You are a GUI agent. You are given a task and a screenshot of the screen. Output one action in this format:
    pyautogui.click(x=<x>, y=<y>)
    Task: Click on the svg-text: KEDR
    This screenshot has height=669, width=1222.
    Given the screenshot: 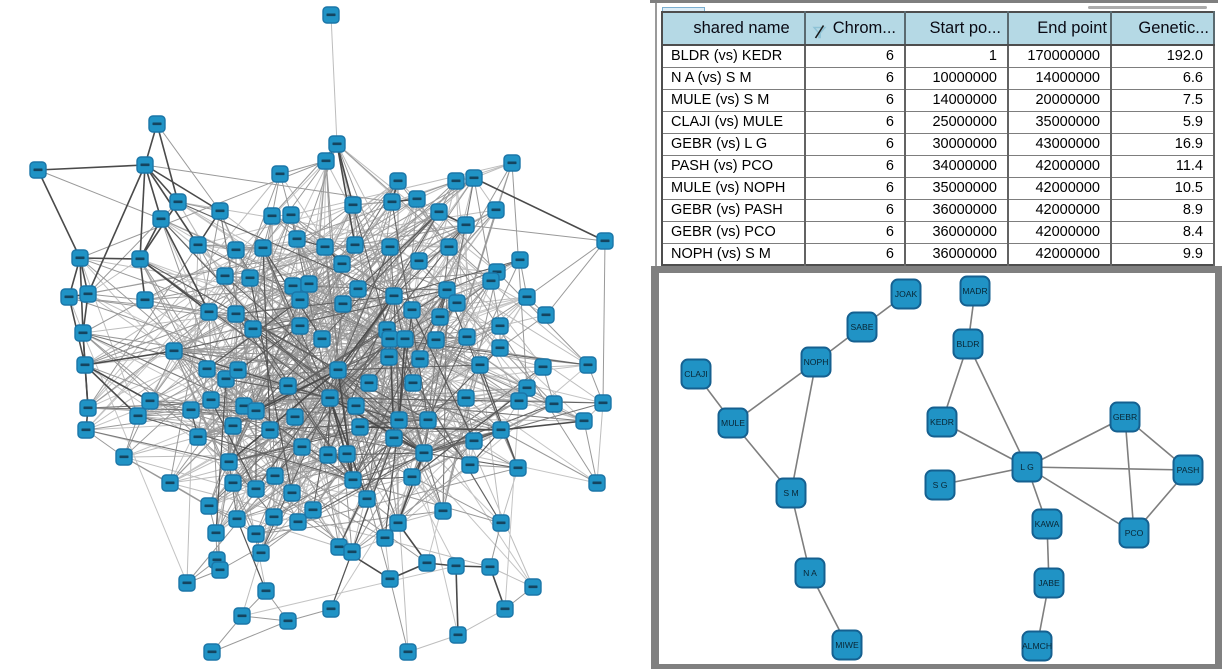 What is the action you would take?
    pyautogui.click(x=942, y=422)
    